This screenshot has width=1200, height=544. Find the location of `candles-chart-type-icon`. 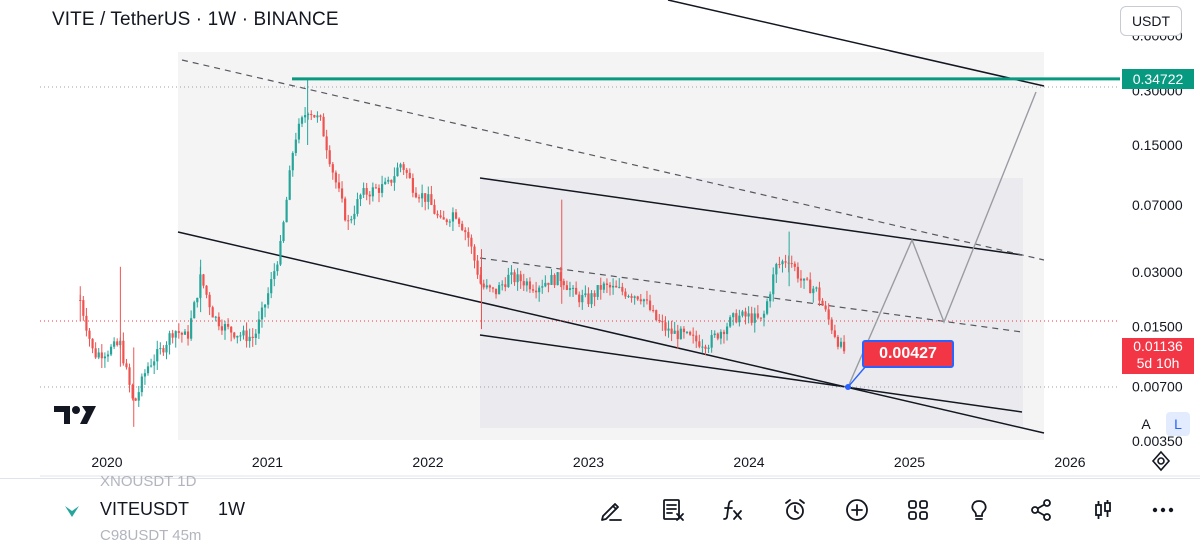

candles-chart-type-icon is located at coordinates (1103, 510).